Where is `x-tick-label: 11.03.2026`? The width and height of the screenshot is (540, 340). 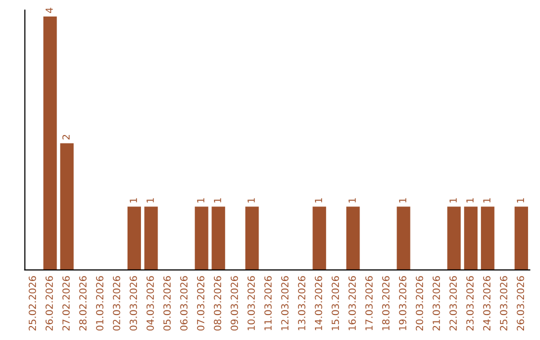 x-tick-label: 11.03.2026 is located at coordinates (268, 303).